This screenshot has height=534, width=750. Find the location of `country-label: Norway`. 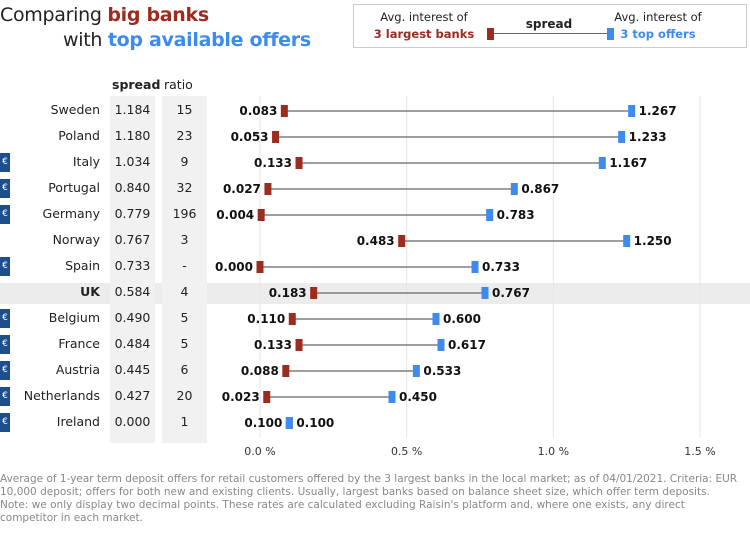

country-label: Norway is located at coordinates (76, 239).